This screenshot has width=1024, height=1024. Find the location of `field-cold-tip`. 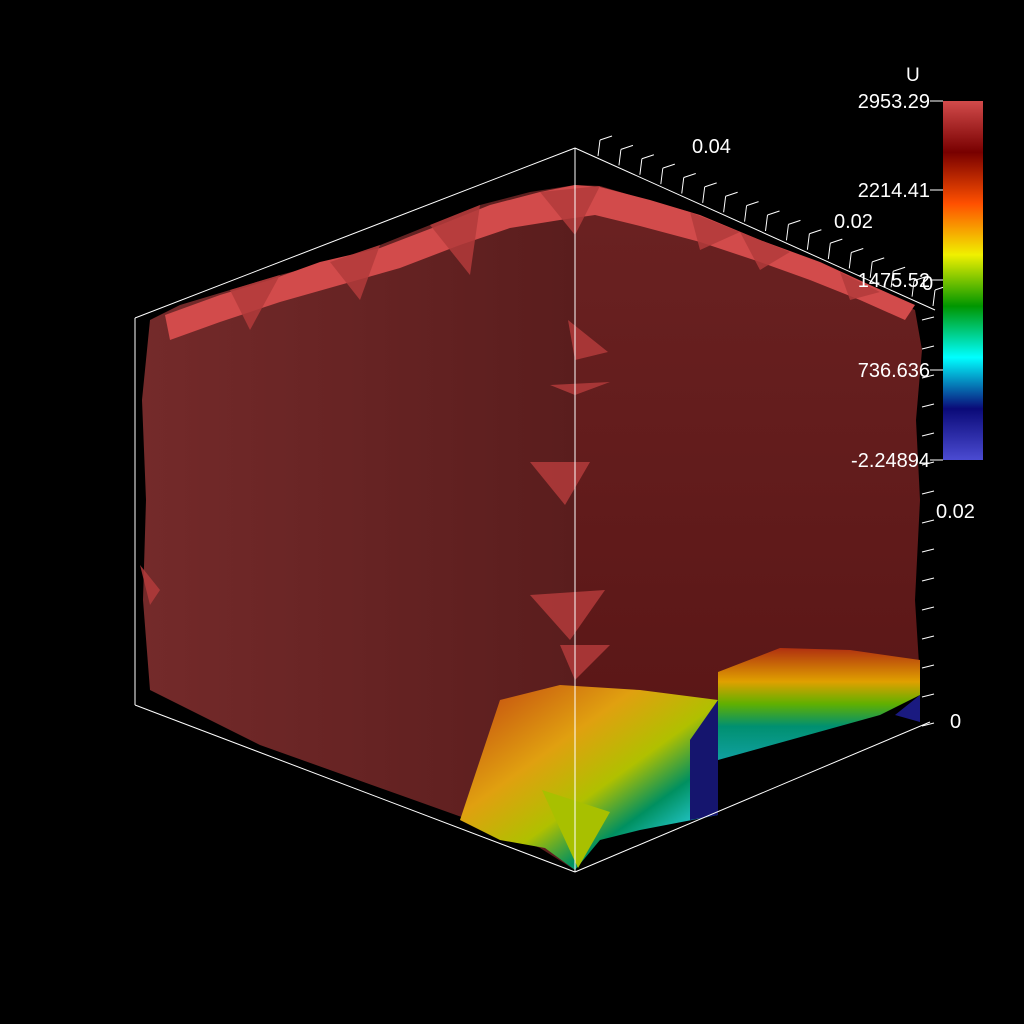

field-cold-tip is located at coordinates (907, 708).